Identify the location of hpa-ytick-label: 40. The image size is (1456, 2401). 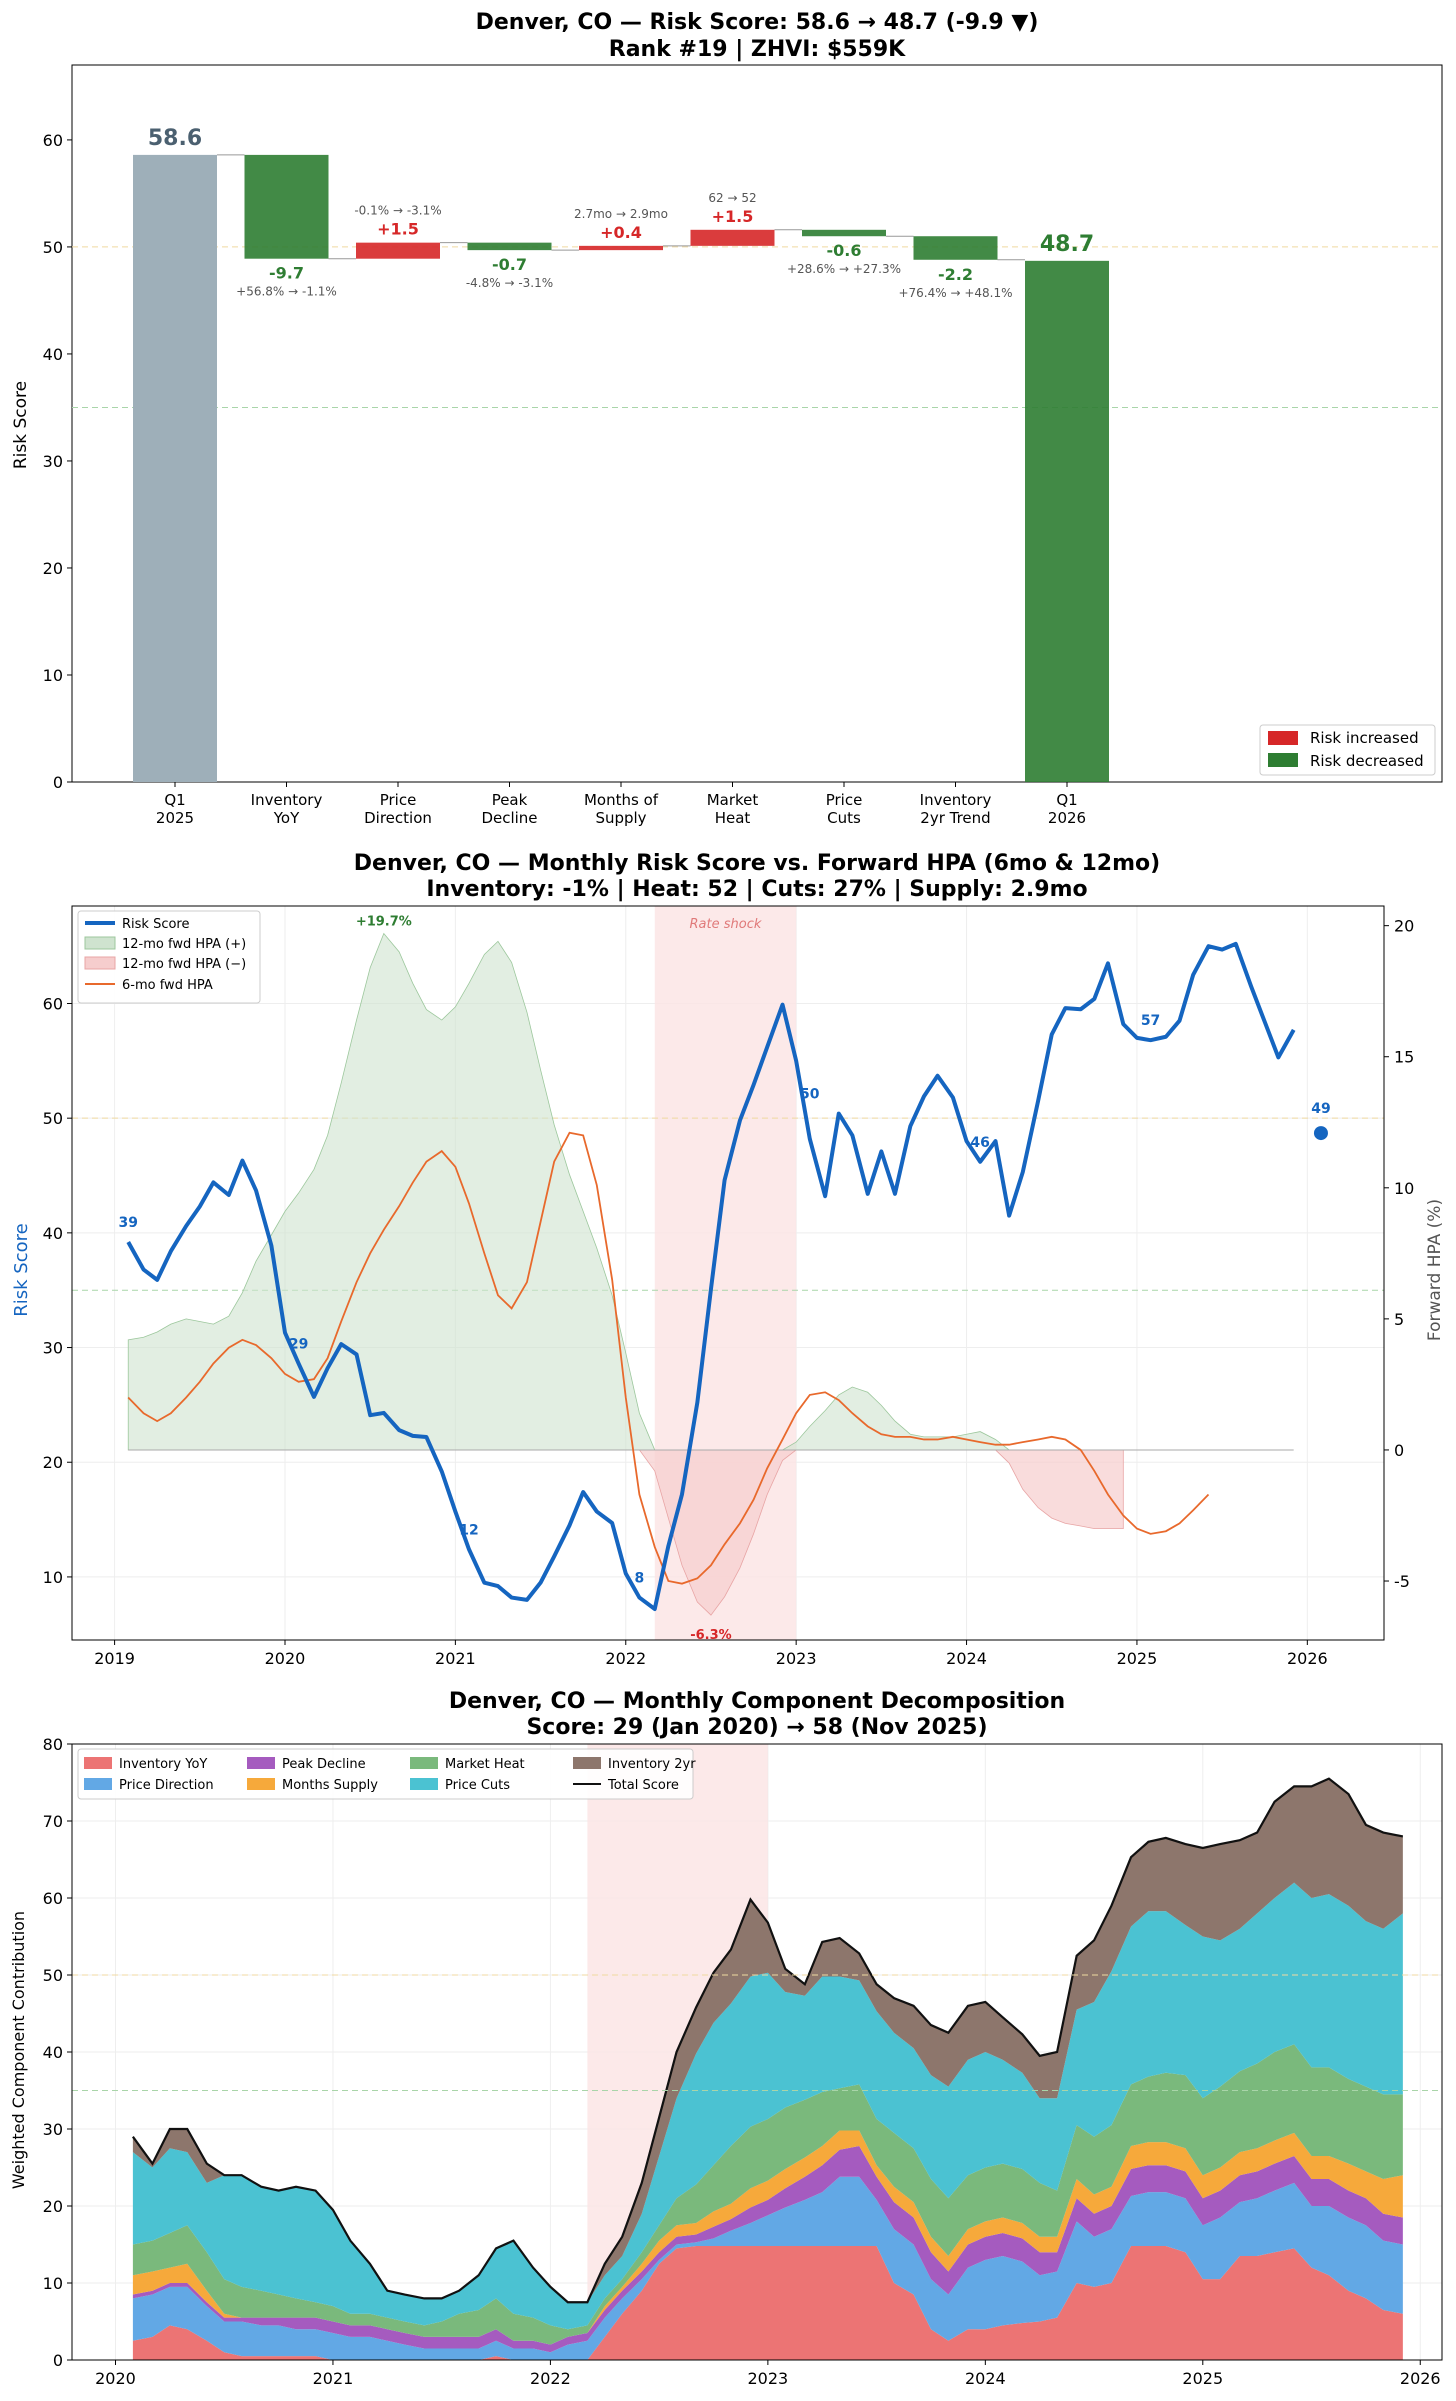
(53, 1233).